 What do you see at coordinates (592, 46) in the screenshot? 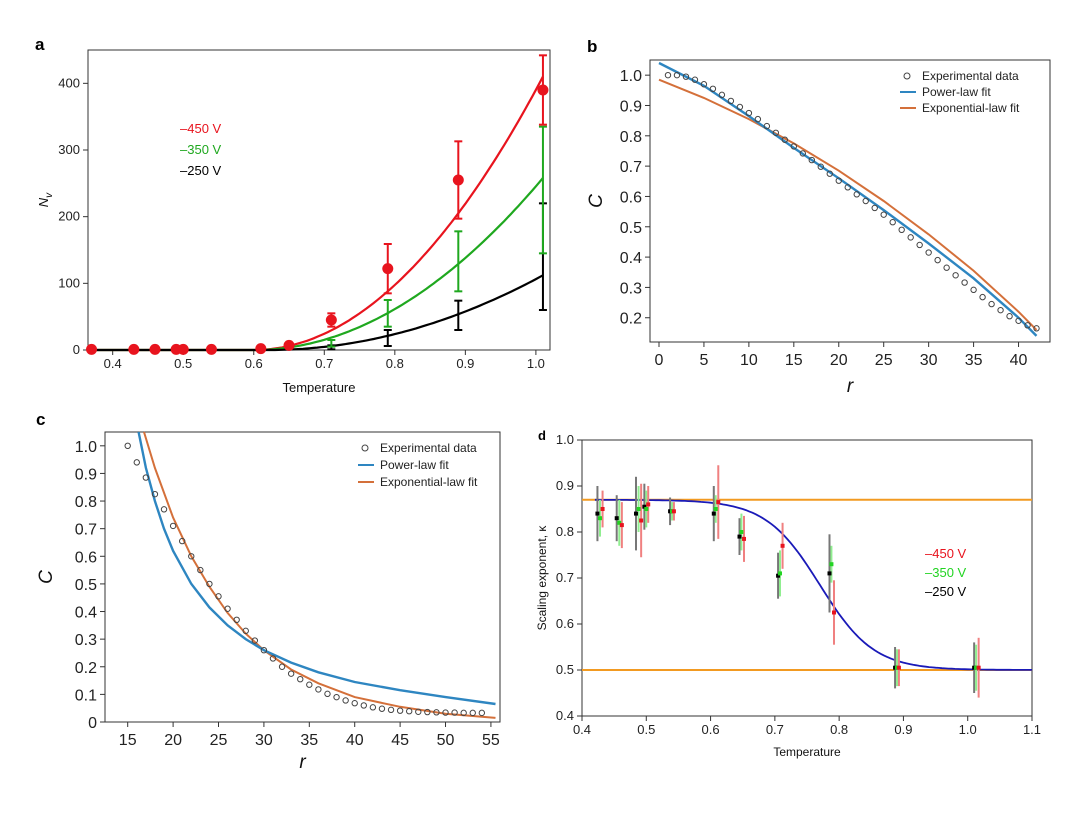
I see `panel-letter-b: b` at bounding box center [592, 46].